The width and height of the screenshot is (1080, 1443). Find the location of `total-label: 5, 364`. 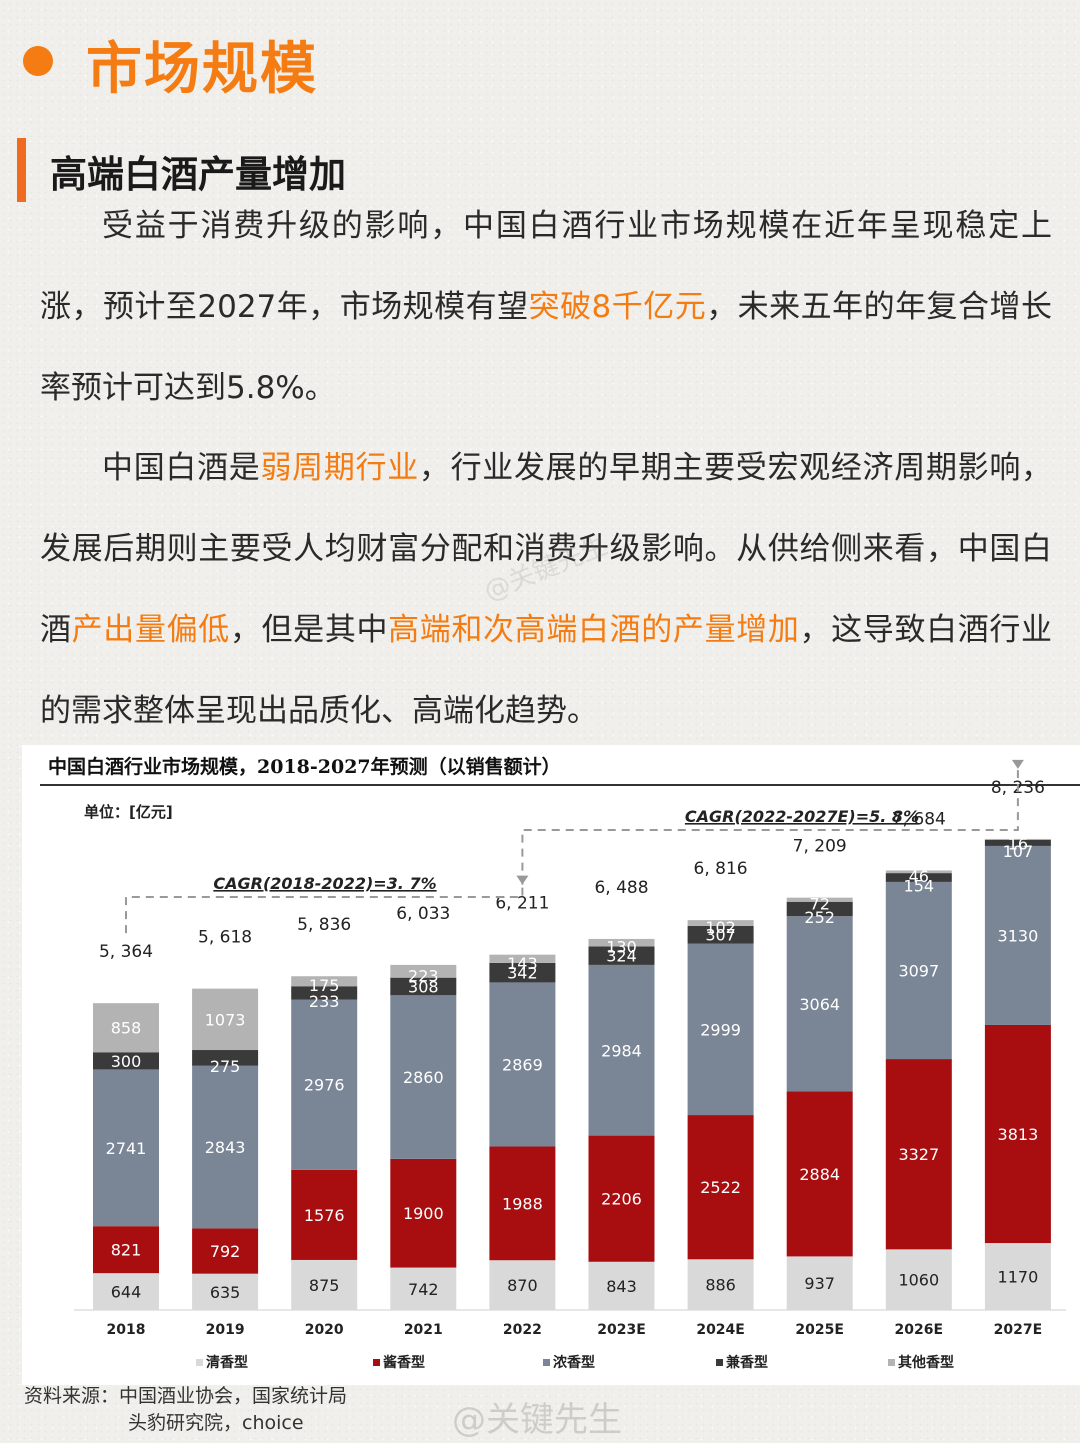

total-label: 5, 364 is located at coordinates (126, 952).